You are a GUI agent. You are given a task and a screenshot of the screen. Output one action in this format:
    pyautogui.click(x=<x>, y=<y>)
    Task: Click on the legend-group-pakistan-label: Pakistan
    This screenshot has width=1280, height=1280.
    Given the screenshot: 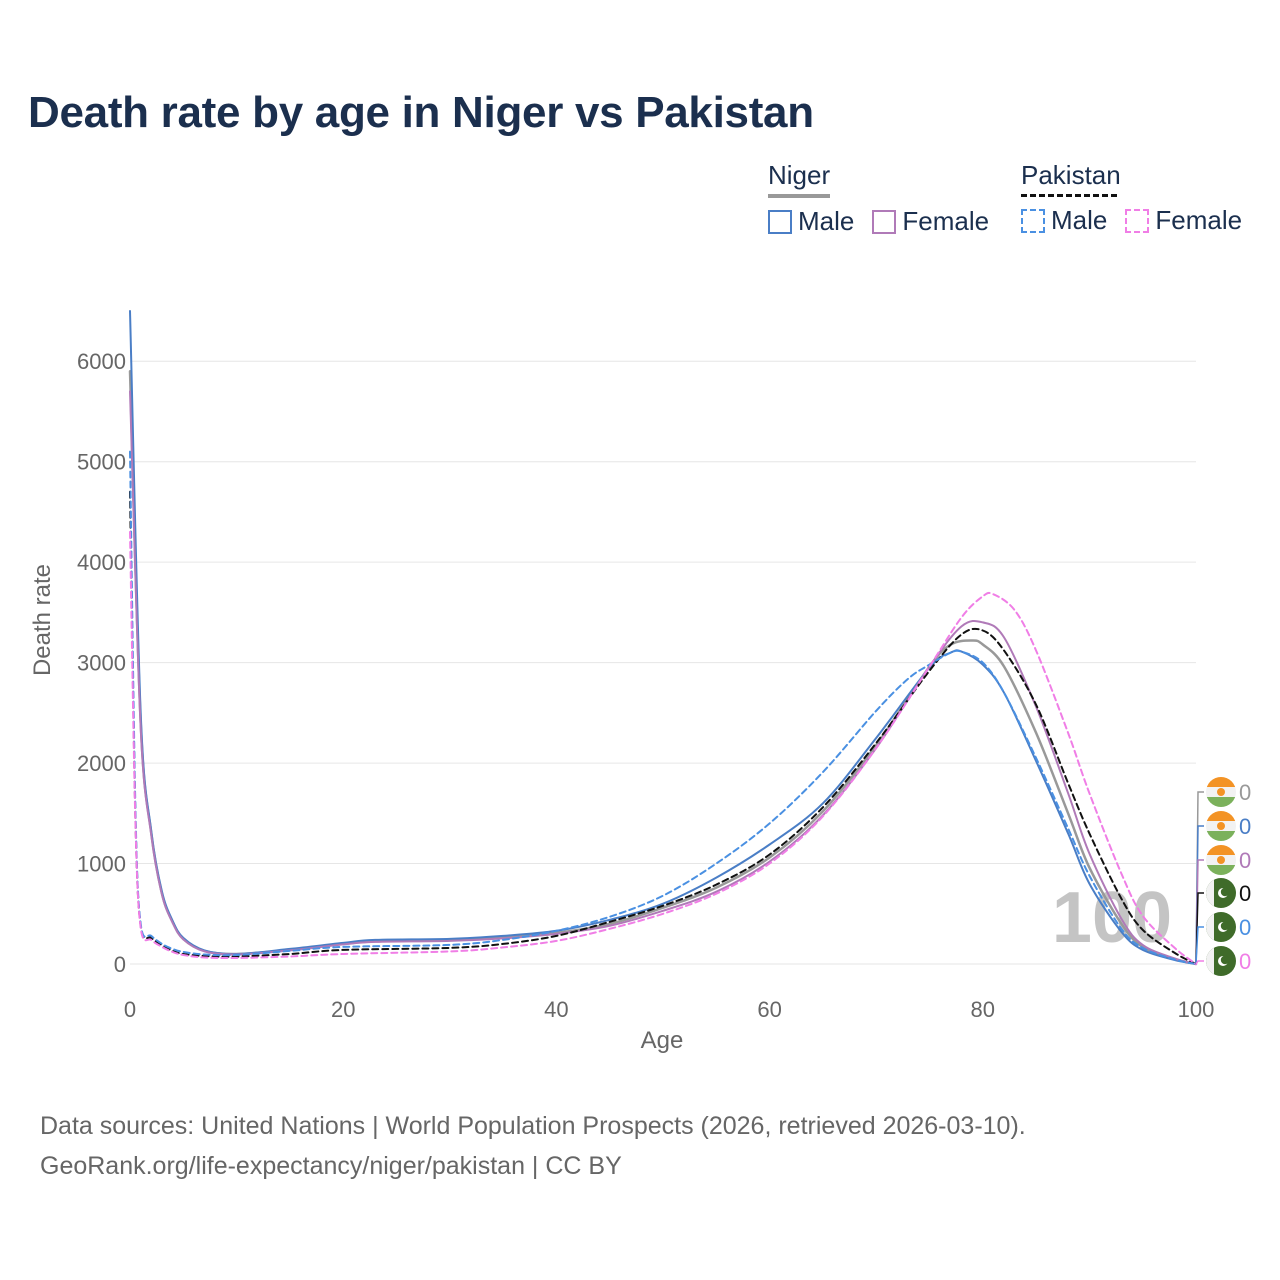 What is the action you would take?
    pyautogui.click(x=1071, y=175)
    